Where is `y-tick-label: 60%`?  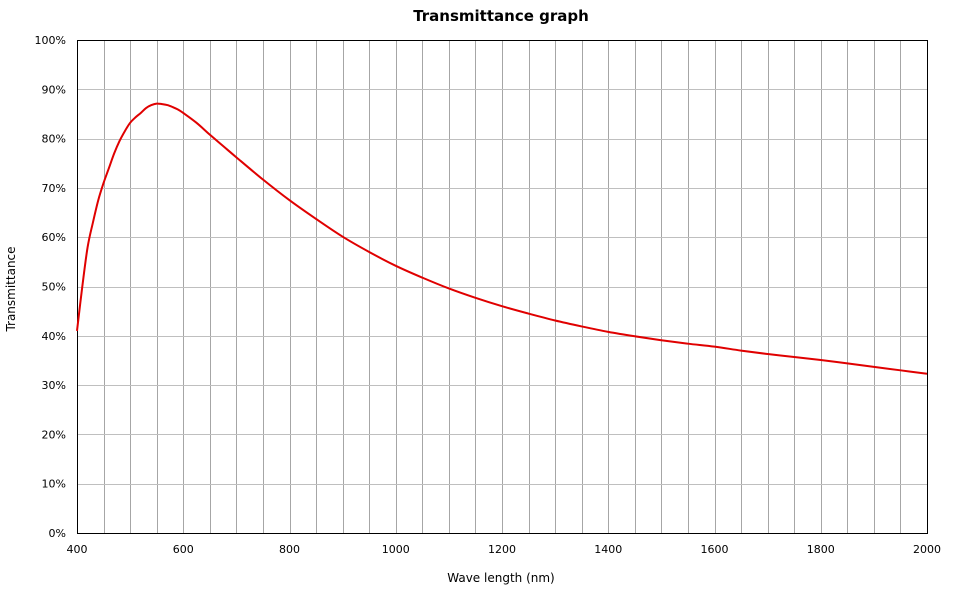 y-tick-label: 60% is located at coordinates (54, 237).